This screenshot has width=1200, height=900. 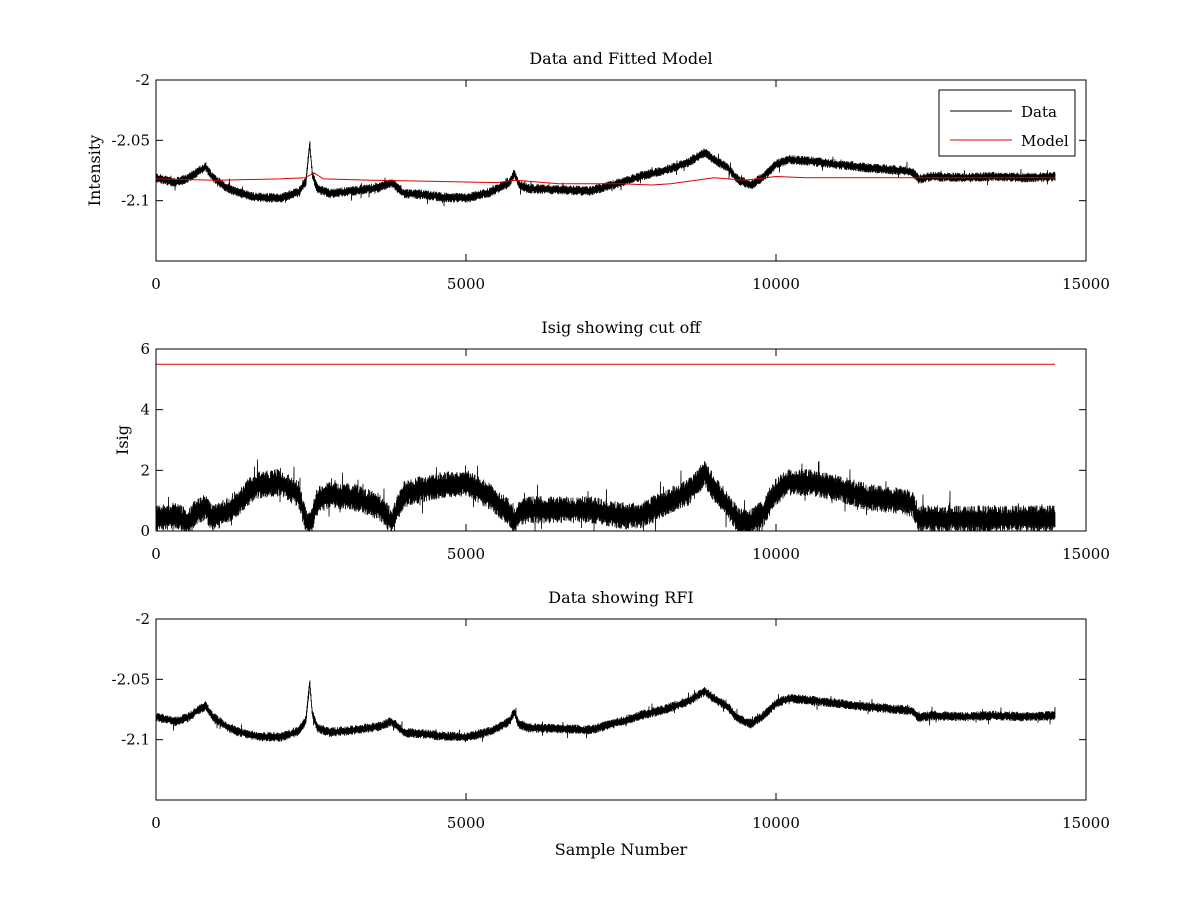 I want to click on y-tick-label: 4, so click(x=145, y=410).